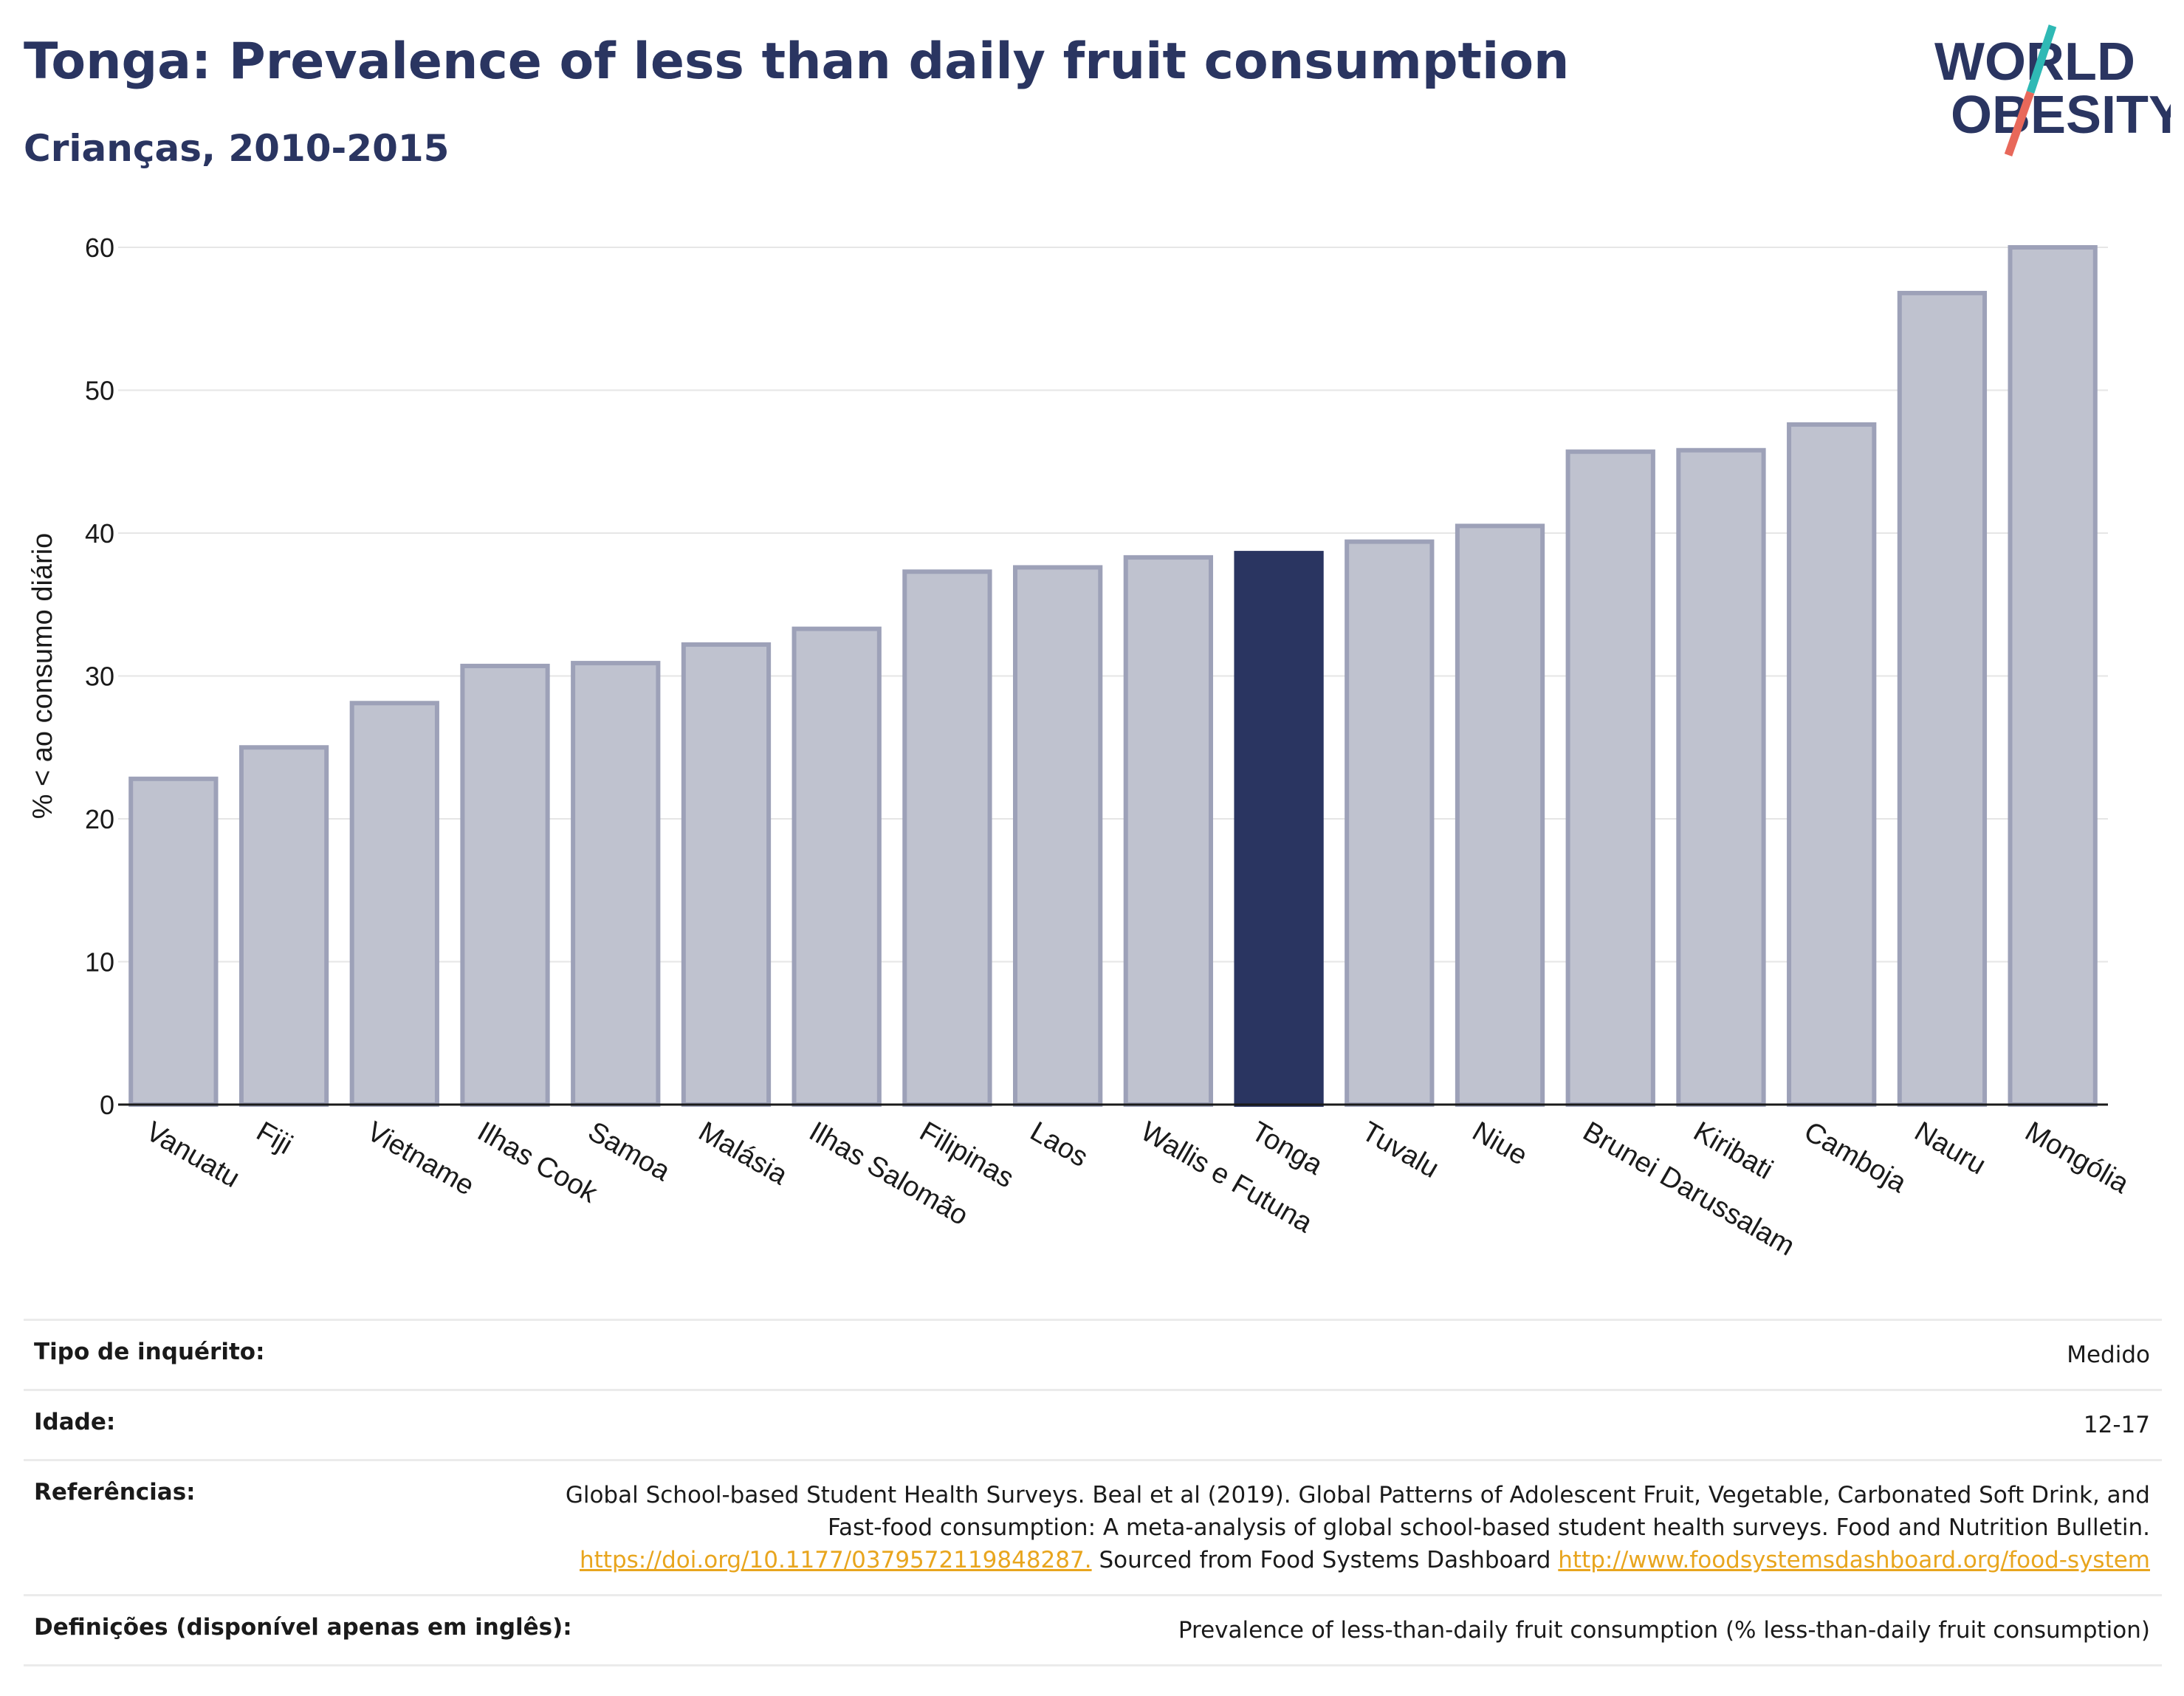 The width and height of the screenshot is (2184, 1696). What do you see at coordinates (115, 1492) in the screenshot?
I see `references-label: Referências:` at bounding box center [115, 1492].